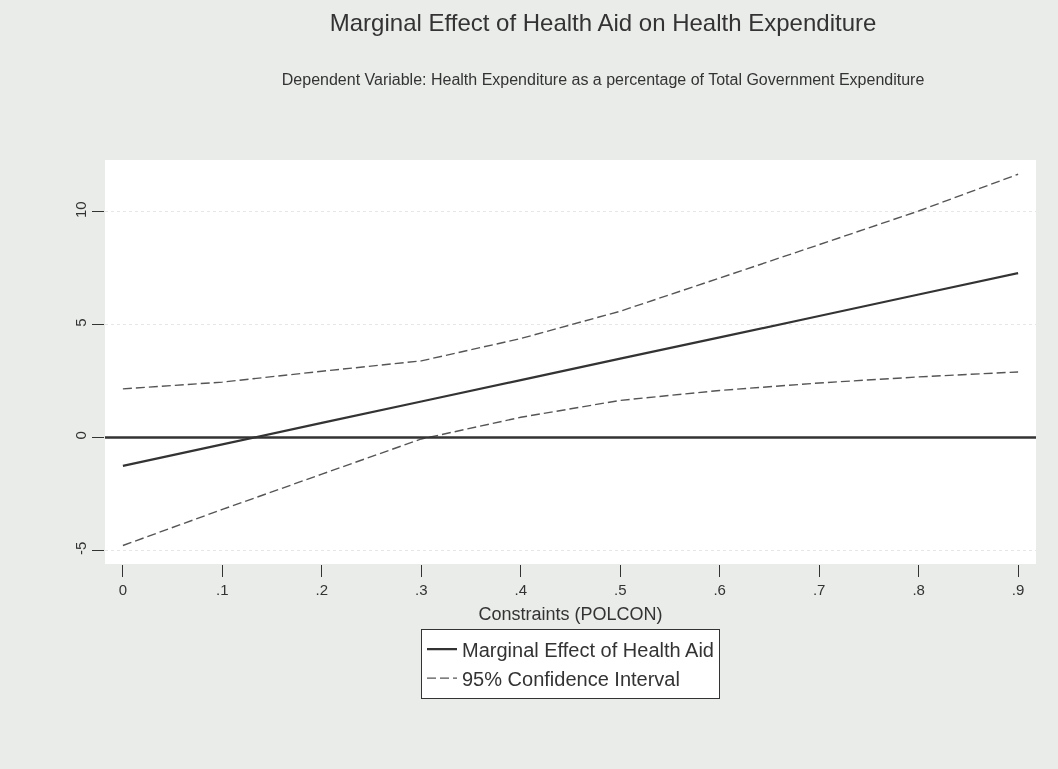 The height and width of the screenshot is (769, 1058). I want to click on x-tick-label: .8, so click(918, 589).